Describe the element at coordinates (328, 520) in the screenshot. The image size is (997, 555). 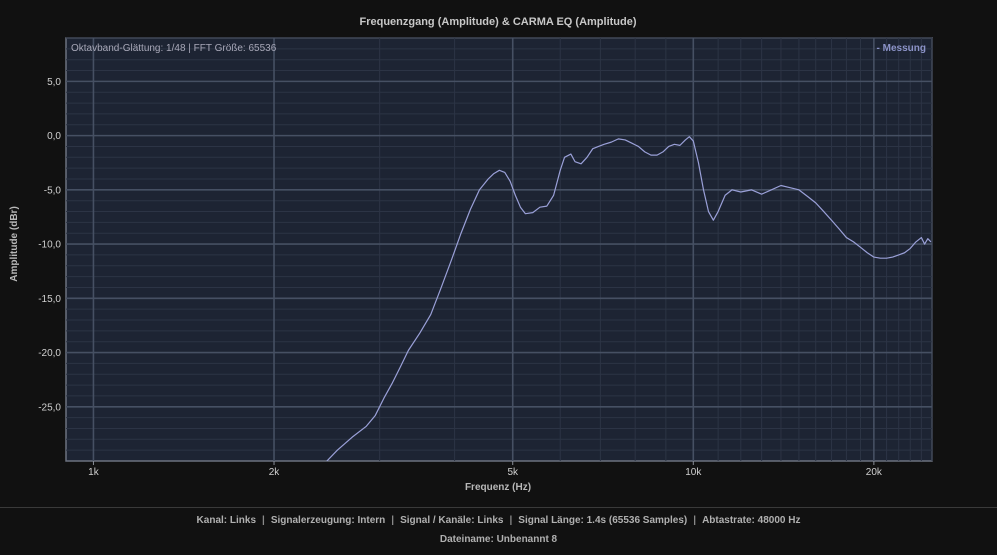
I see `status-signal-generation: Signalerzeugung: Intern` at that location.